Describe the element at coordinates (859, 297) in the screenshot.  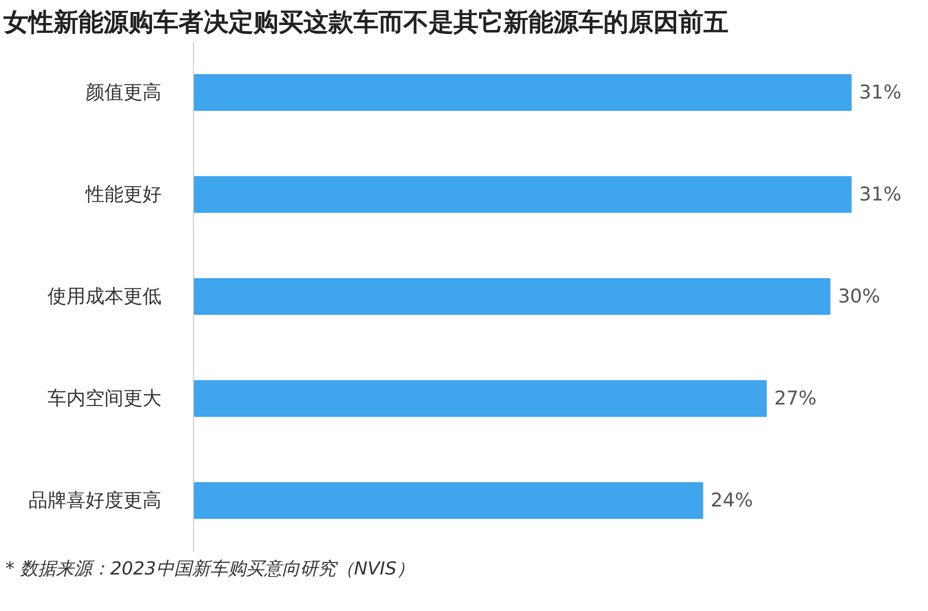
I see `data-label: 30%` at that location.